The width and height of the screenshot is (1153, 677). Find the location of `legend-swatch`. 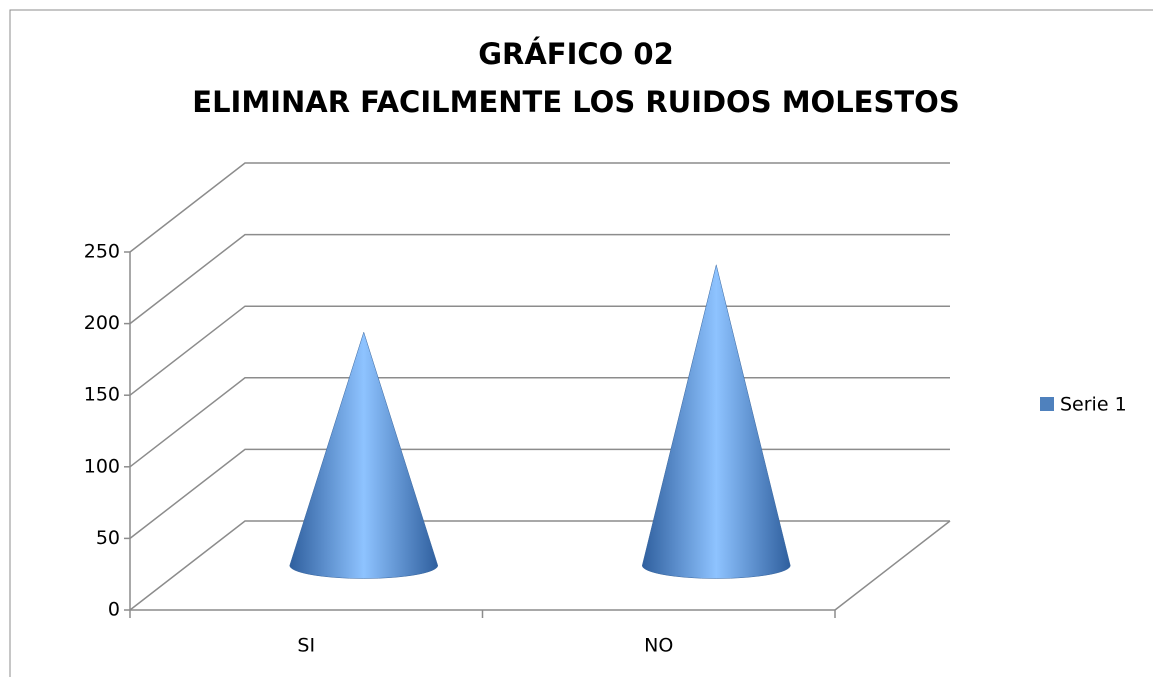

legend-swatch is located at coordinates (1047, 404).